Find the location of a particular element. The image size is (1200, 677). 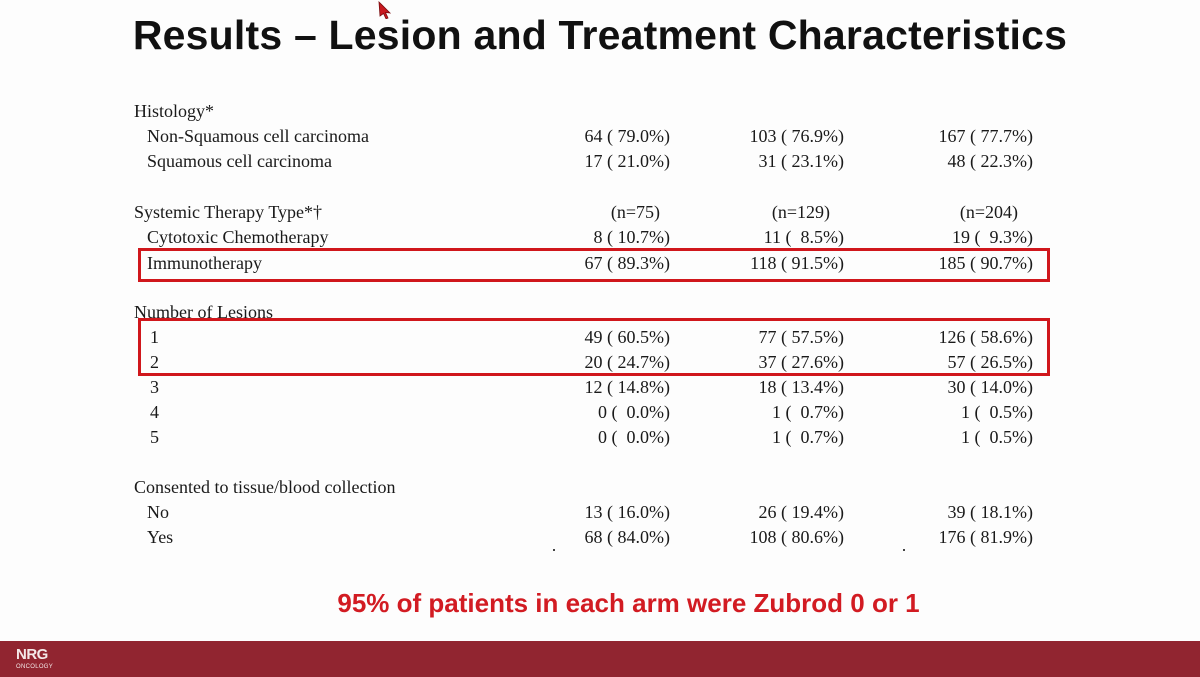

row-label: Yes is located at coordinates (160, 537).